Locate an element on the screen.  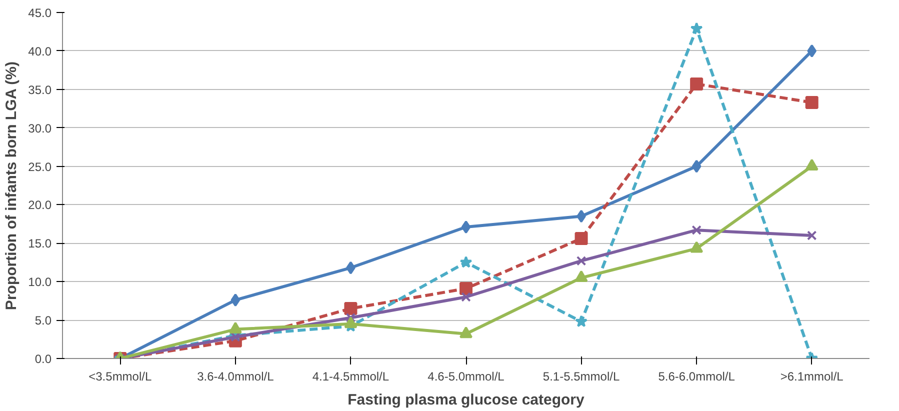
x-tick-label: <3.5mmol/L is located at coordinates (120, 377).